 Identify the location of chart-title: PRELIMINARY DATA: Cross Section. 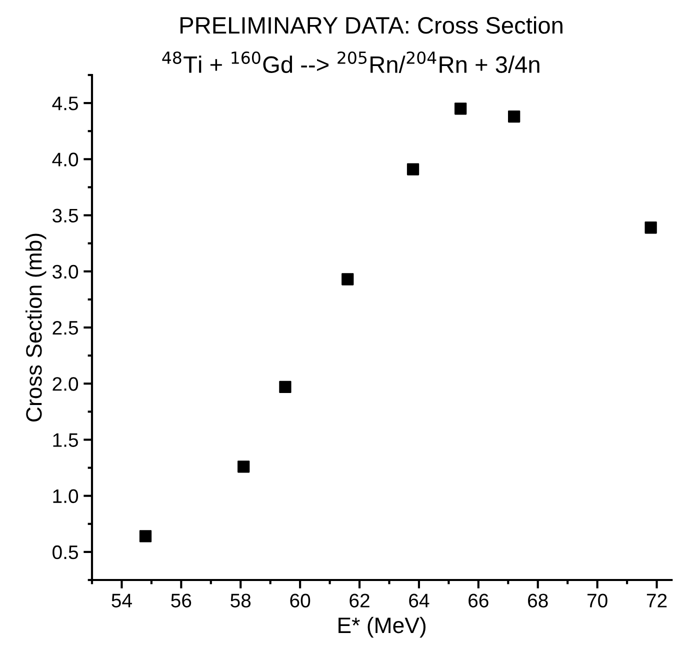
(371, 25).